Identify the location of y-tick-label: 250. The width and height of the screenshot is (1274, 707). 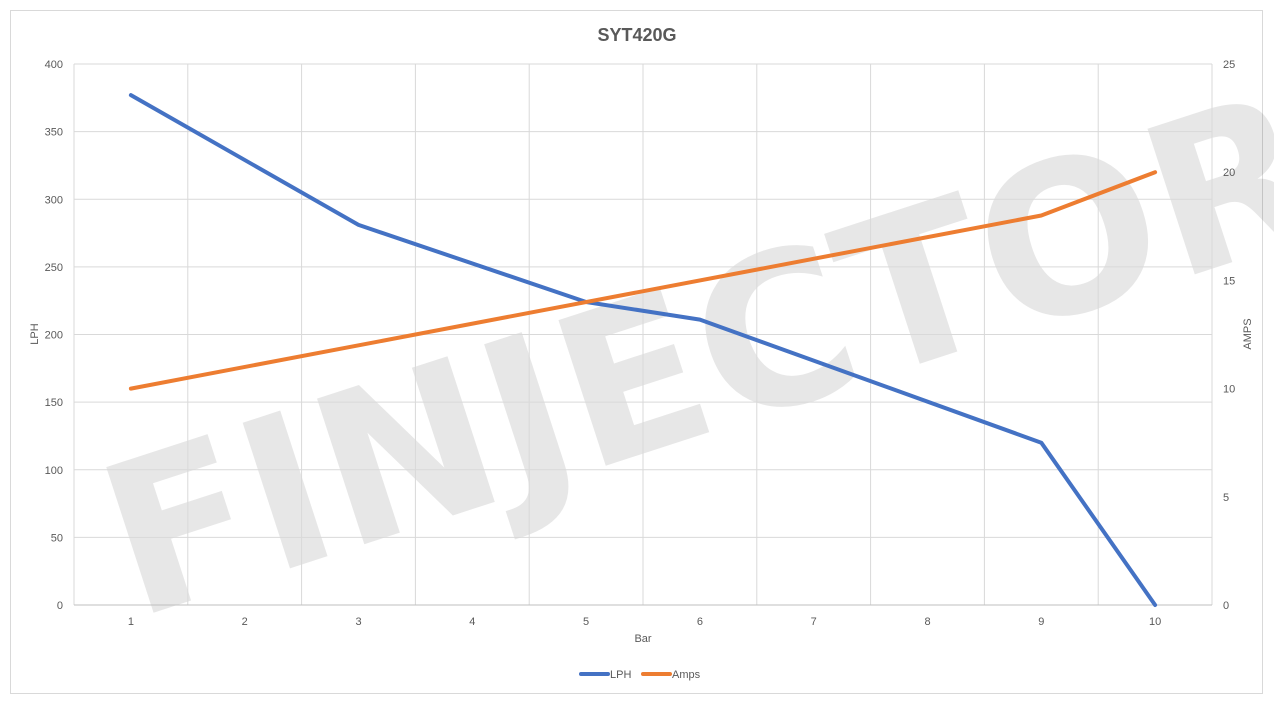
(54, 268).